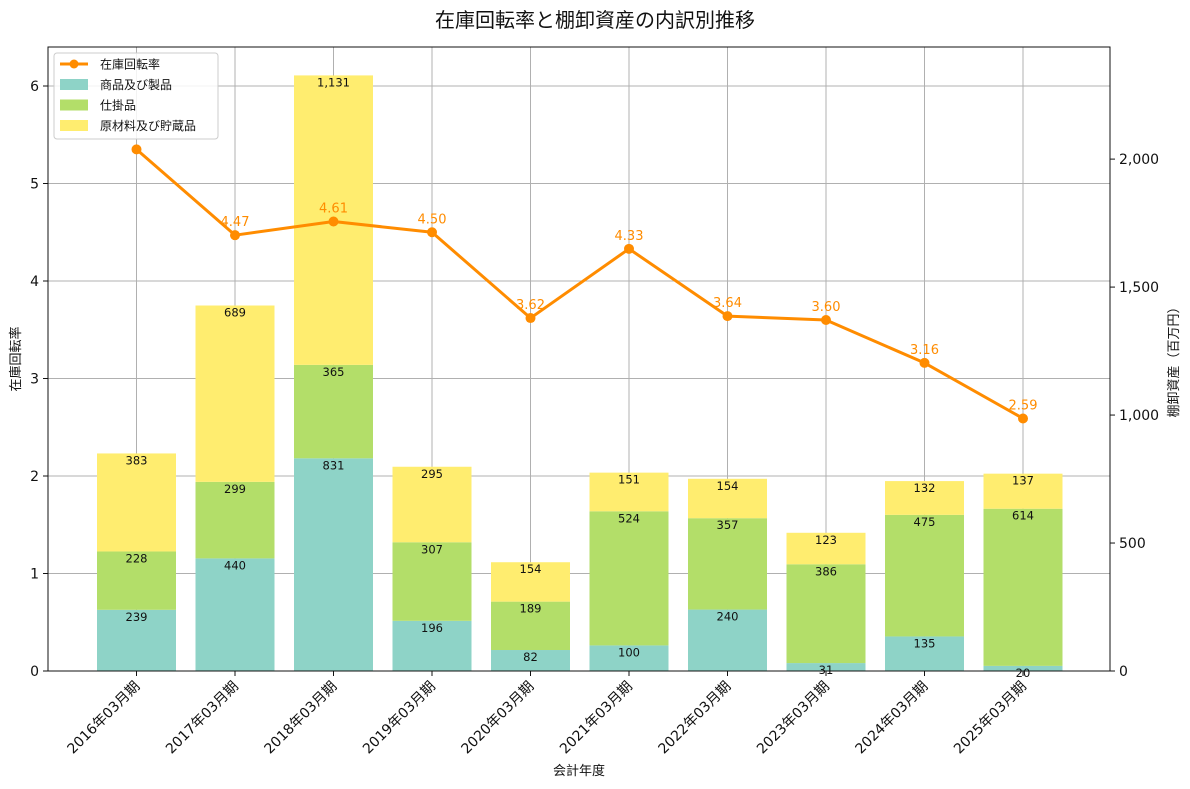  I want to click on x-tick-label: 2024年03月期, so click(892, 718).